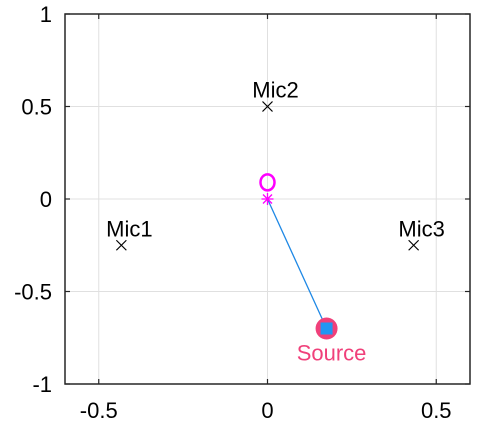  What do you see at coordinates (99, 410) in the screenshot?
I see `x-tick-label: -0.5` at bounding box center [99, 410].